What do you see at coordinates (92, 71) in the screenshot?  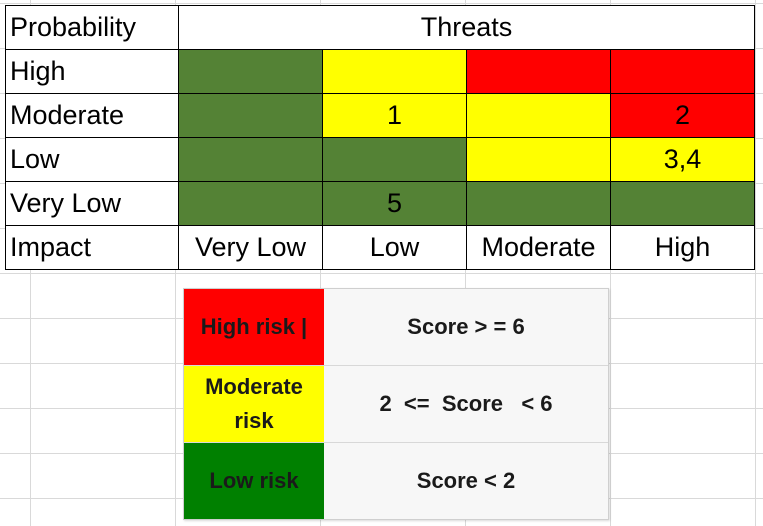 I see `row-label: High` at bounding box center [92, 71].